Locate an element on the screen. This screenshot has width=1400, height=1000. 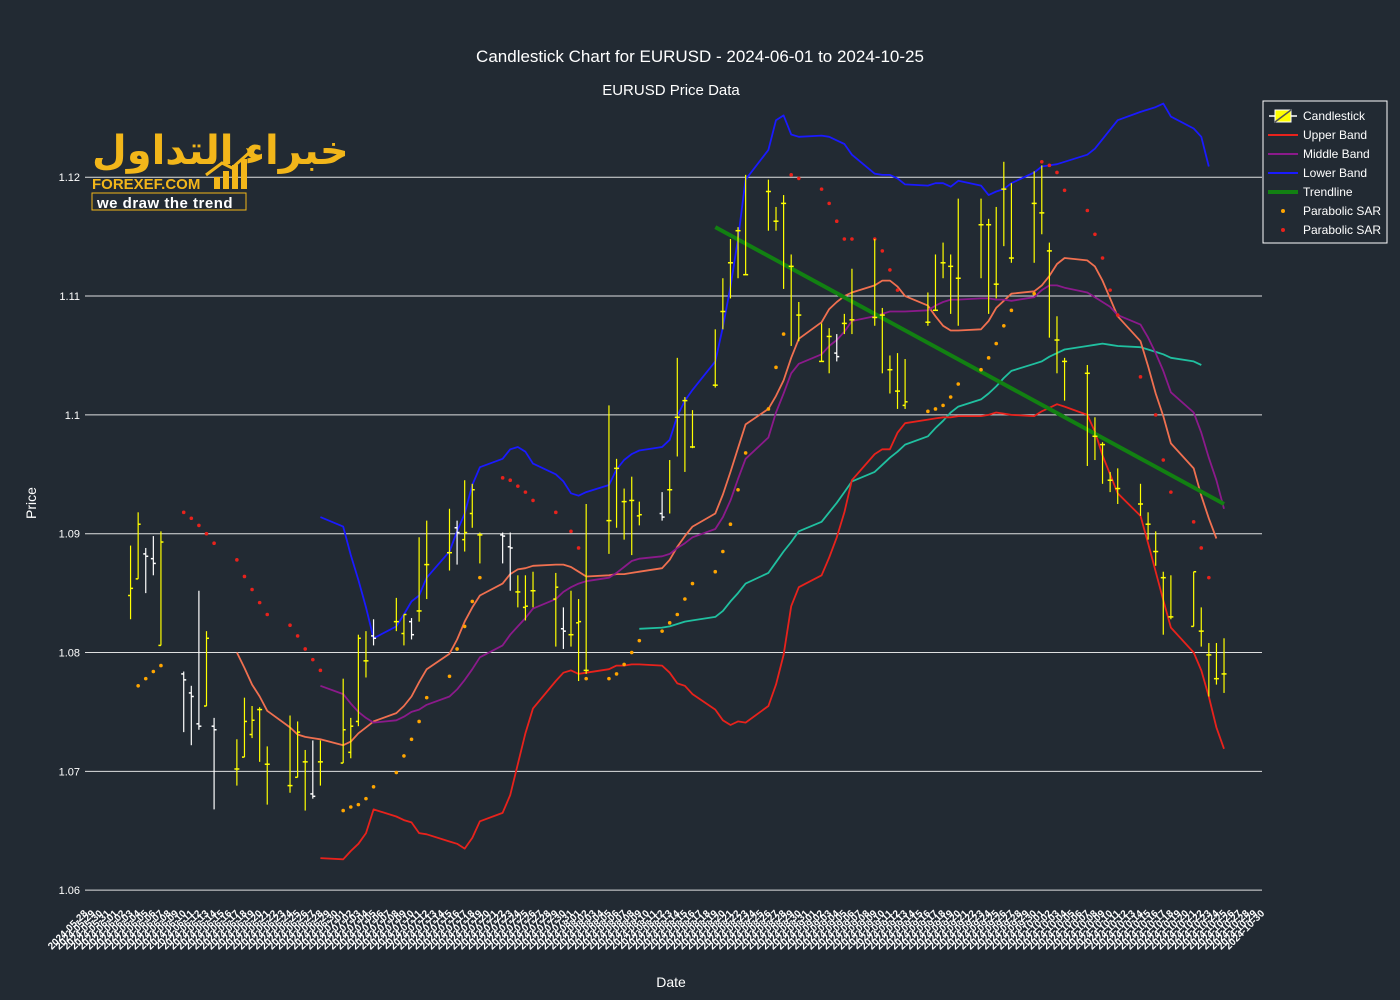
chart-subtitle: EURUSD Price Data is located at coordinates (671, 90).